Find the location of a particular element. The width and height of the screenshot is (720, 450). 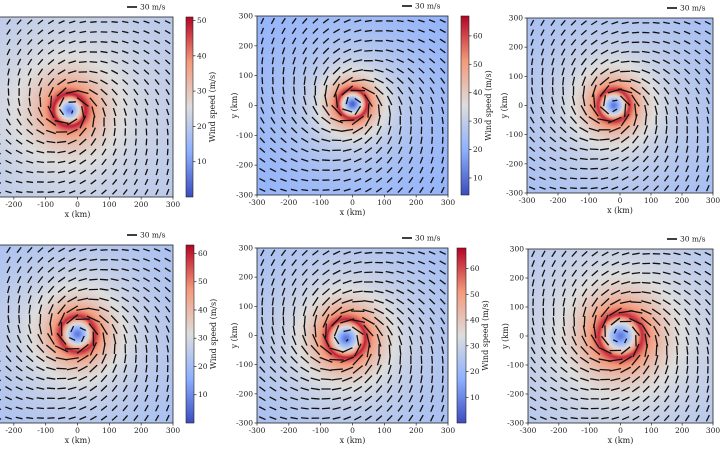

colorbar-tick-label: 10 is located at coordinates (478, 177).